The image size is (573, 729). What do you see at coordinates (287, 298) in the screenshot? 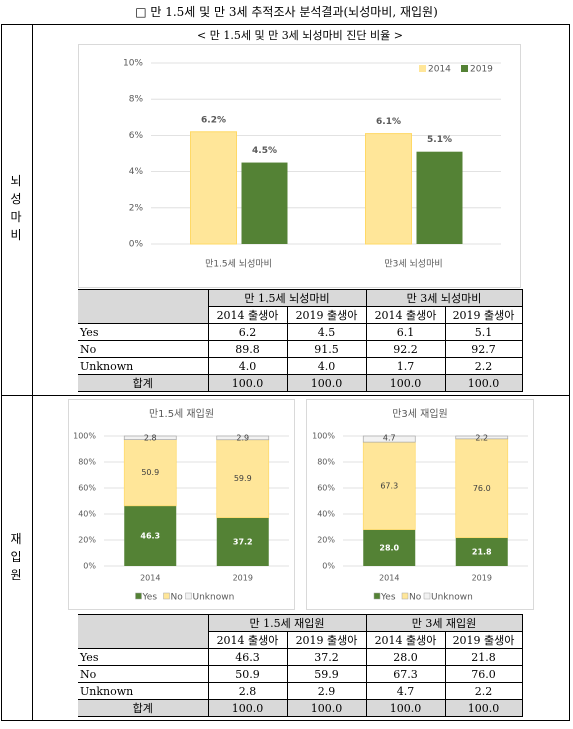
I see `table-cell: 만 1.5세 뇌성마비` at bounding box center [287, 298].